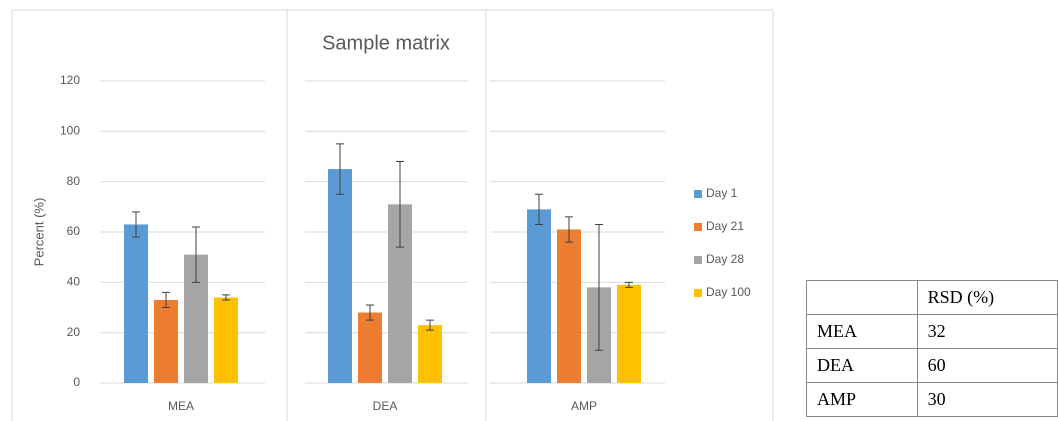 The image size is (1058, 421). What do you see at coordinates (385, 406) in the screenshot?
I see `x-tick-label: DEA` at bounding box center [385, 406].